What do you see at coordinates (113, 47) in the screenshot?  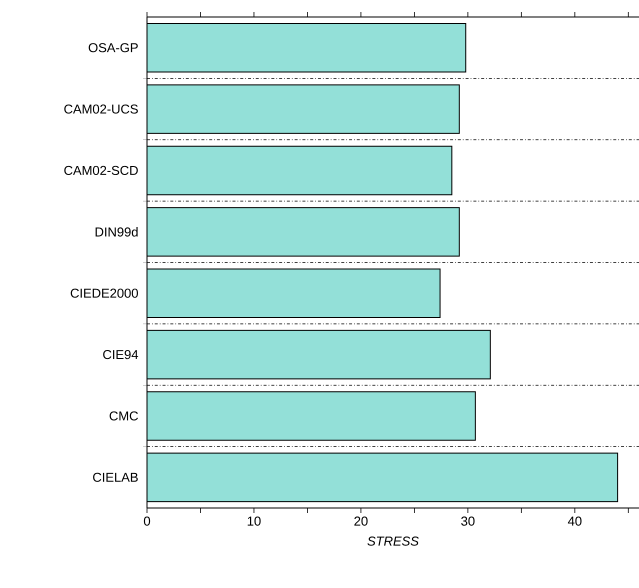 I see `y-tick-label: OSA-GP` at bounding box center [113, 47].